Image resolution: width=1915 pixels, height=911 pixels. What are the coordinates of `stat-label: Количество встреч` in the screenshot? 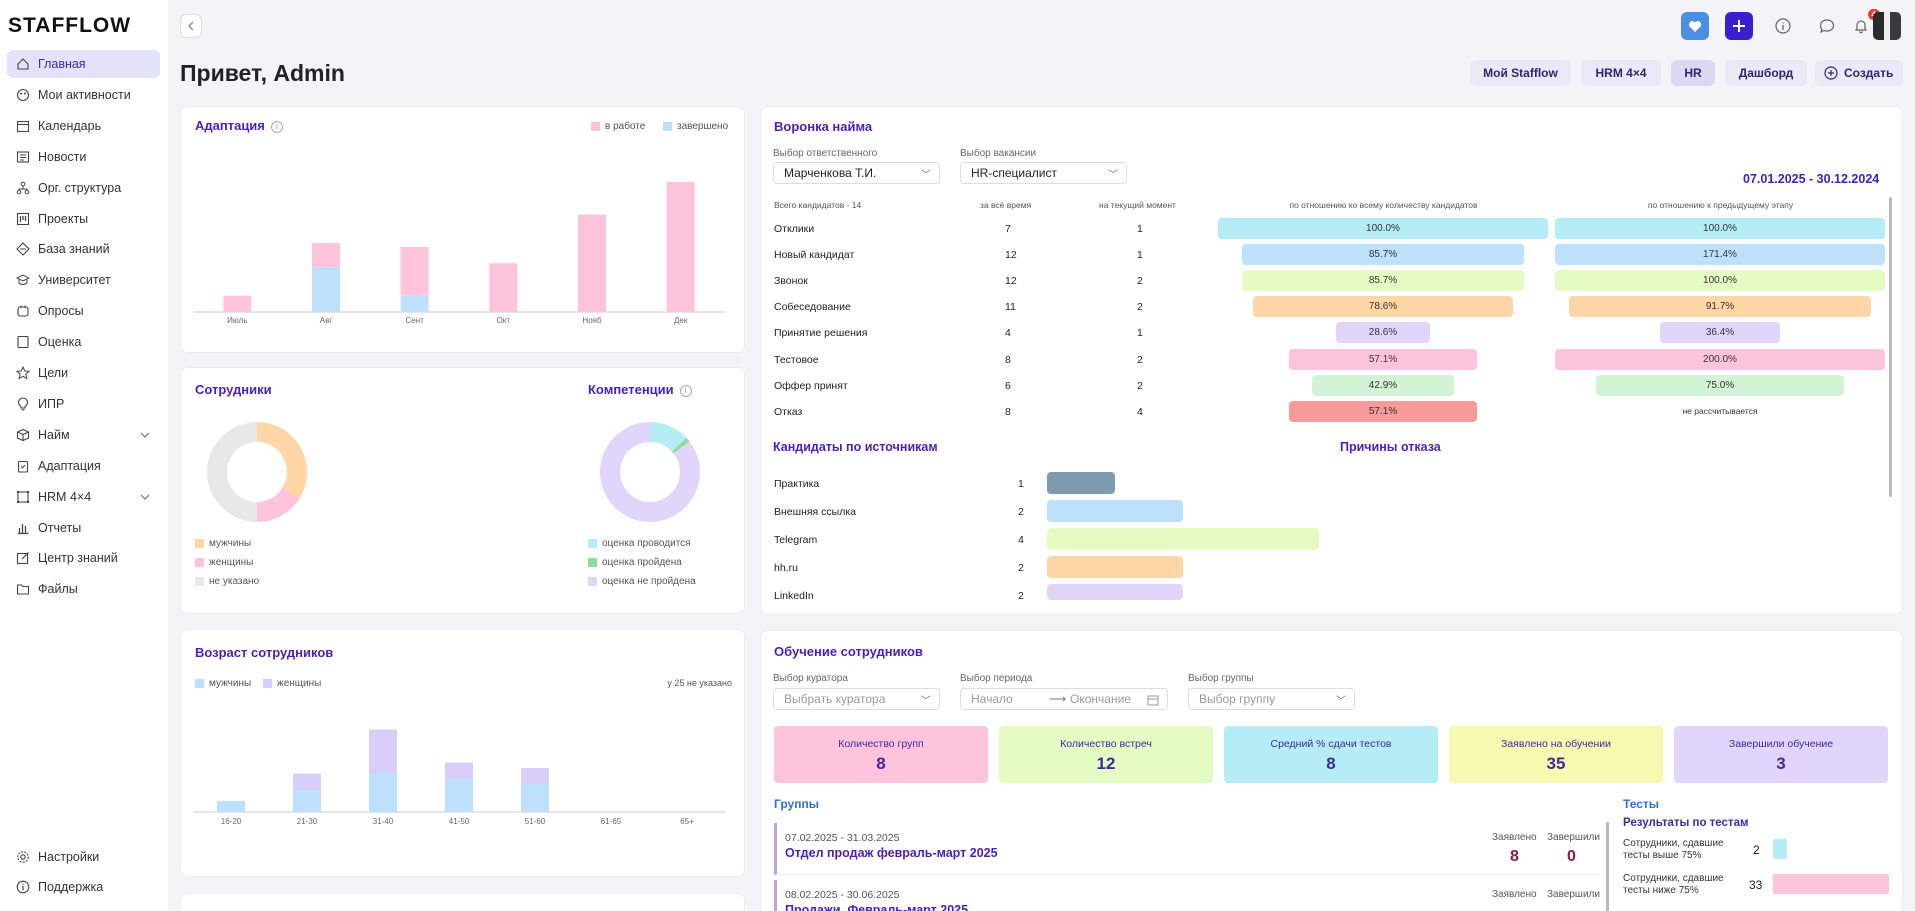 It's located at (1106, 744).